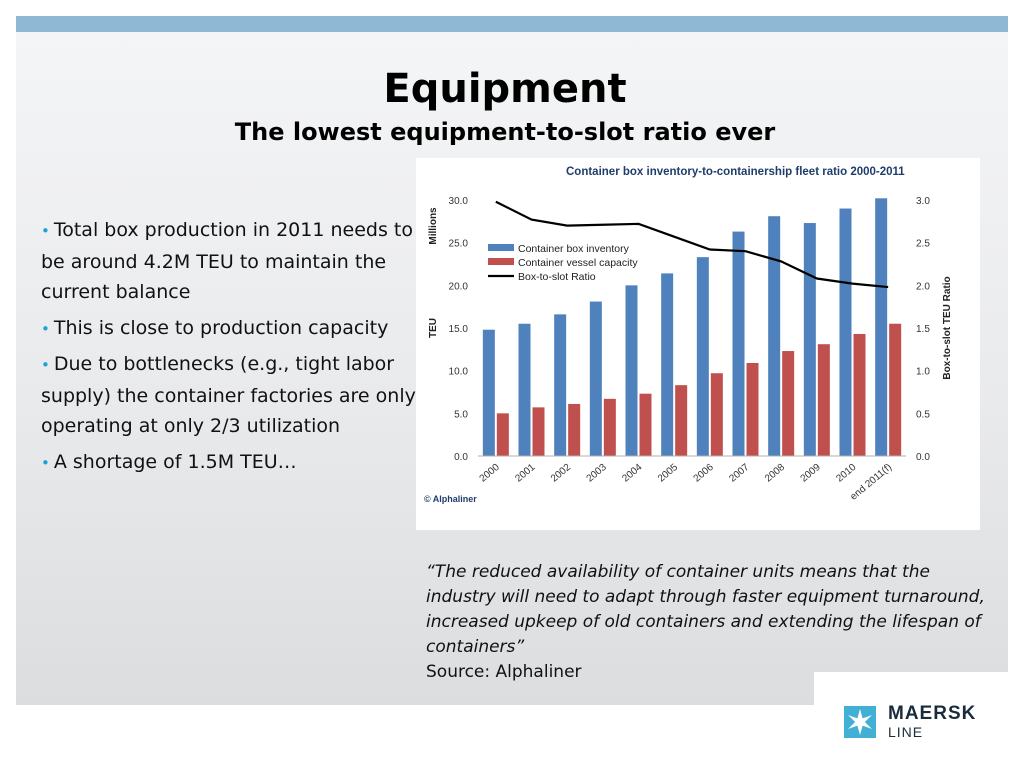 The width and height of the screenshot is (1024, 768). Describe the element at coordinates (505, 132) in the screenshot. I see `slide-subtitle: The lowest equipment-to-slot ratio ever` at that location.